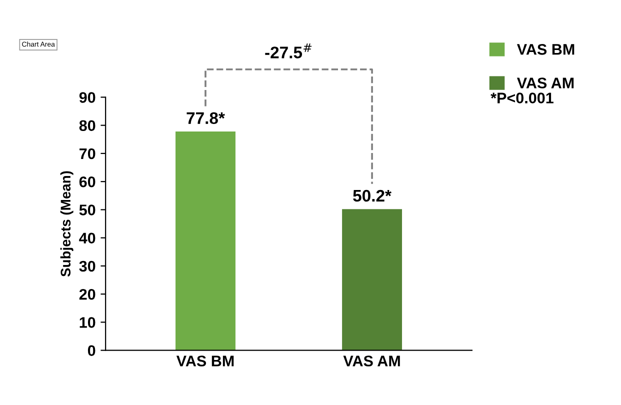 This screenshot has width=621, height=405. I want to click on text: -27.5$^{#}$, so click(288, 50).